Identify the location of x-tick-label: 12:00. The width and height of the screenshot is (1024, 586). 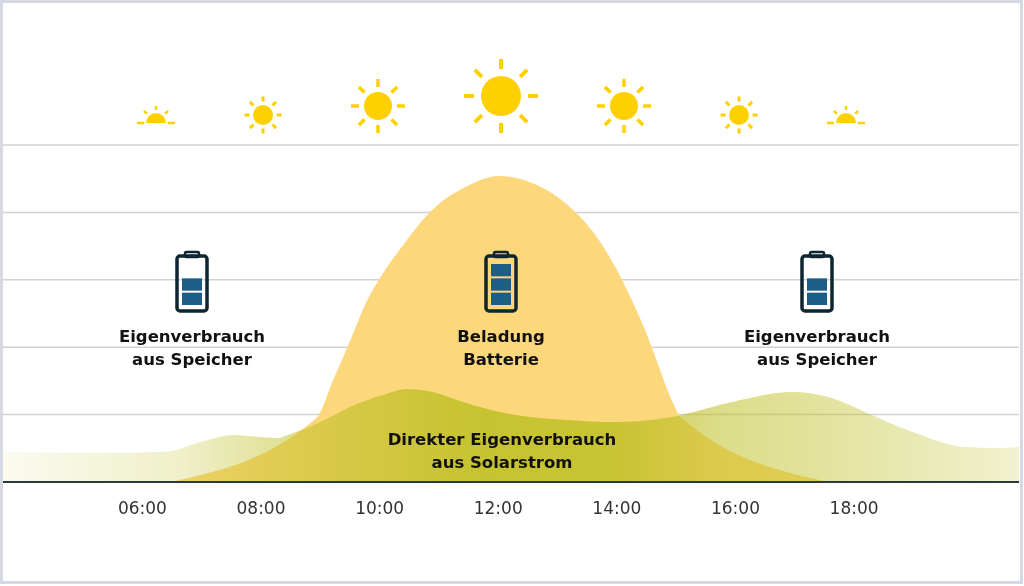
(498, 508).